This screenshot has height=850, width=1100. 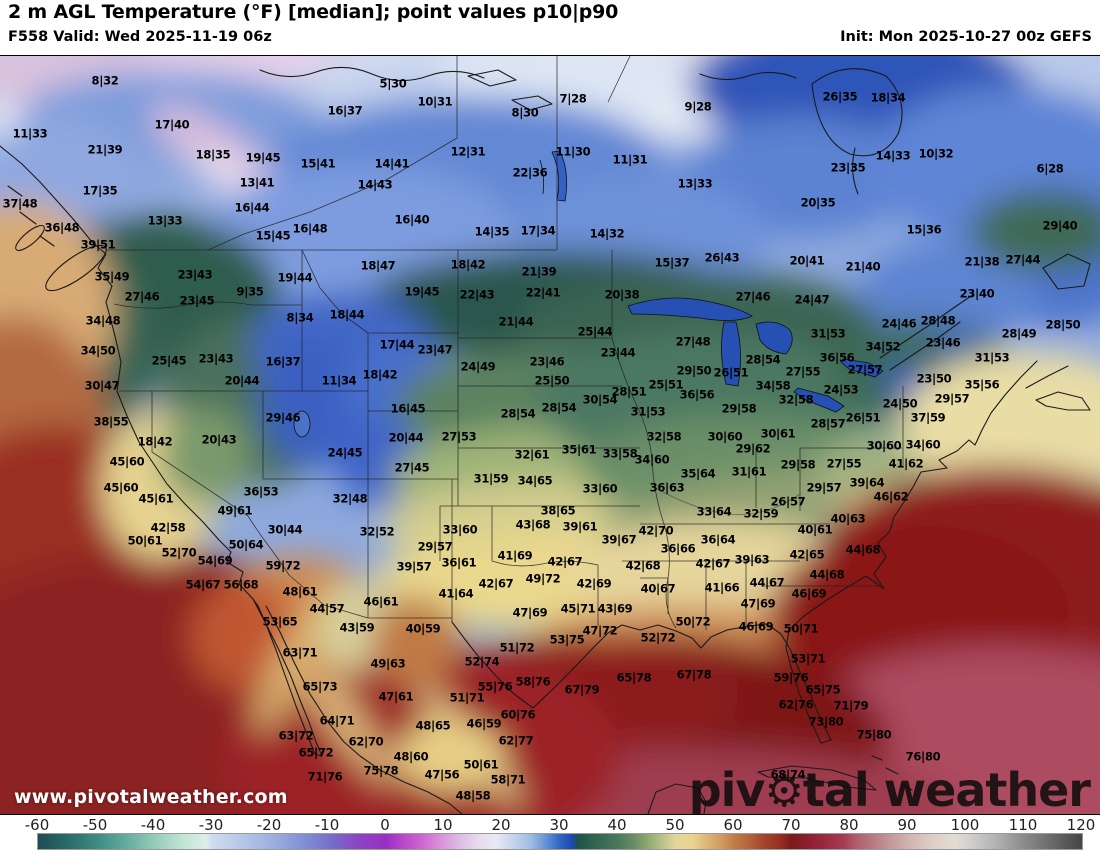 I want to click on point-value-label: 15|45, so click(x=273, y=235).